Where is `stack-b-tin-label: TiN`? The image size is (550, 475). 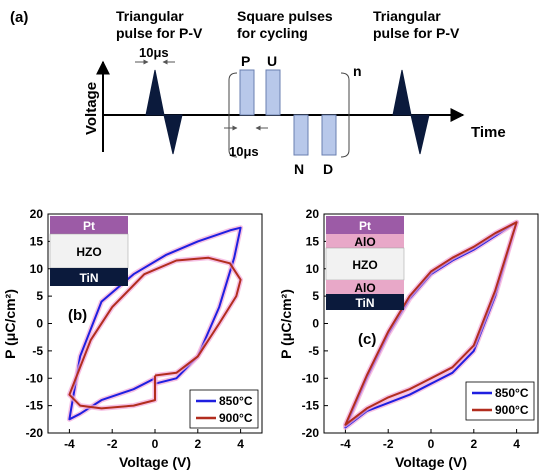
stack-b-tin-label: TiN is located at coordinates (88, 278).